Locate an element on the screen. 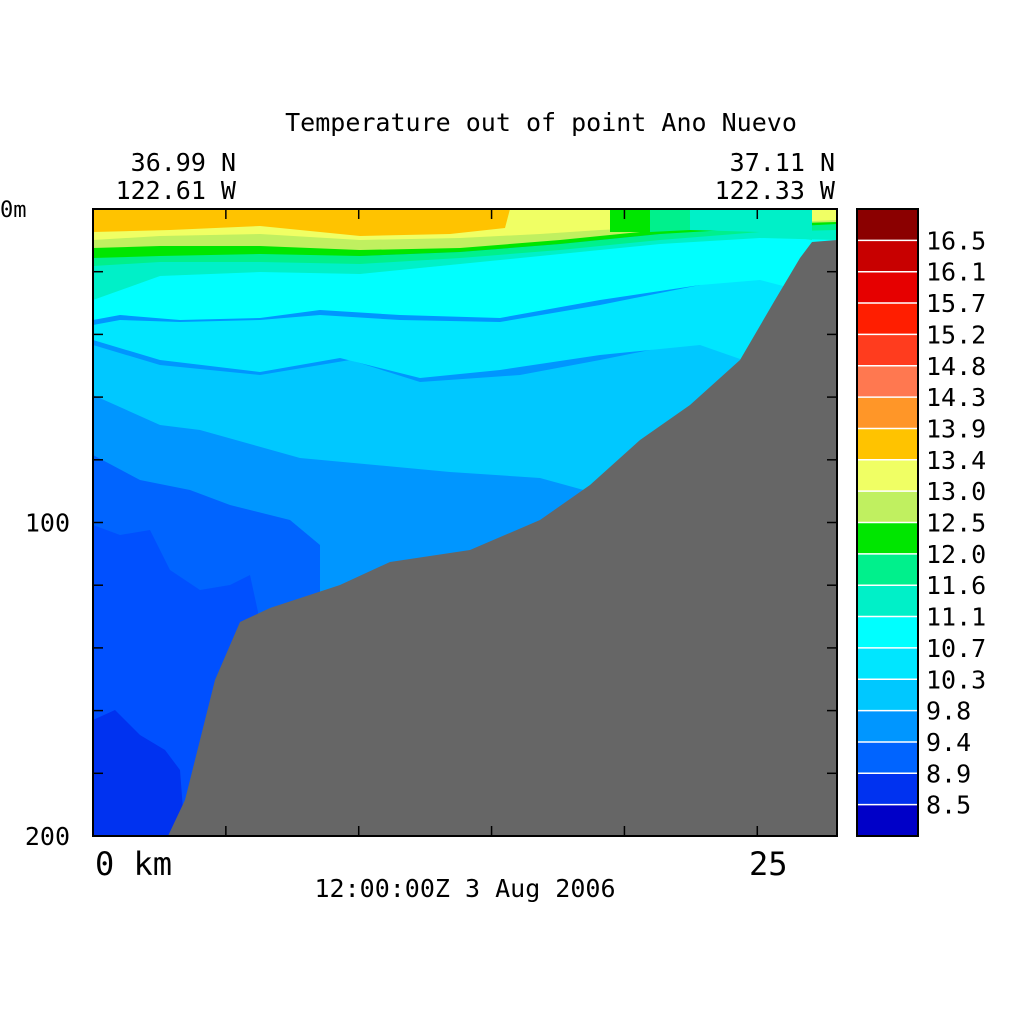 This screenshot has width=1024, height=1024. colorbar-level-label: 9.4 is located at coordinates (948, 742).